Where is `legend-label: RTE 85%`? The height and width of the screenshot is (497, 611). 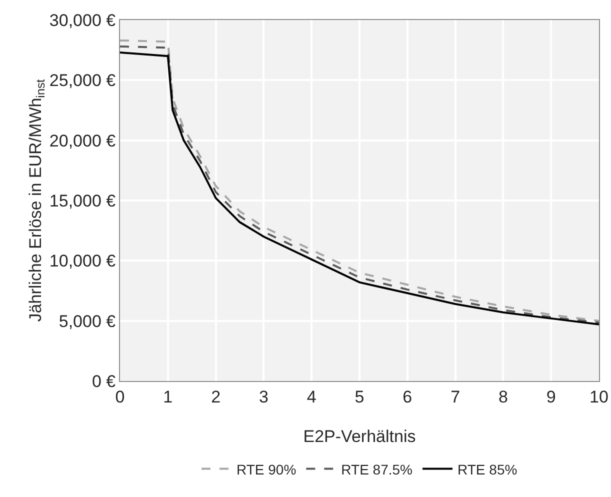
legend-label: RTE 85% is located at coordinates (488, 469).